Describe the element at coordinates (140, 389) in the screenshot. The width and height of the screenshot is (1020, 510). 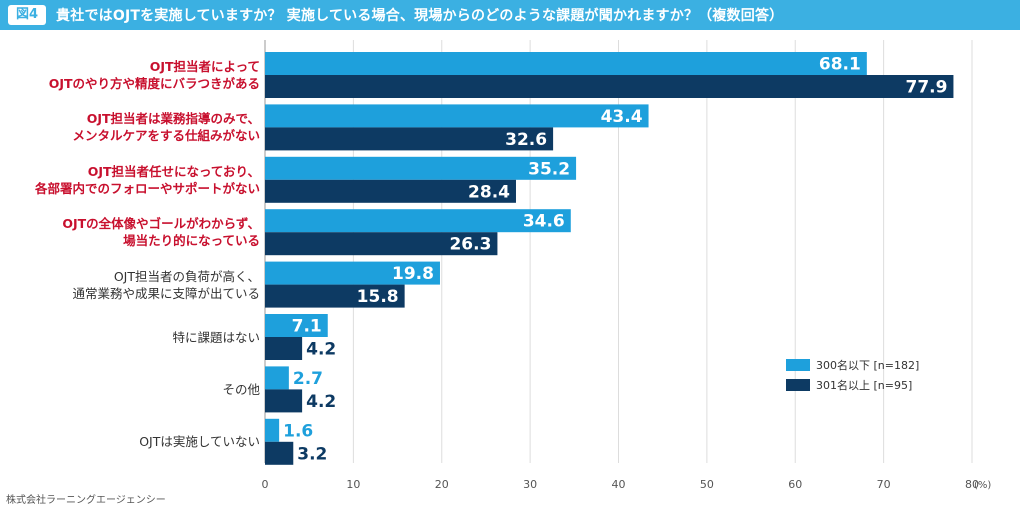
I see `category-label: その他` at that location.